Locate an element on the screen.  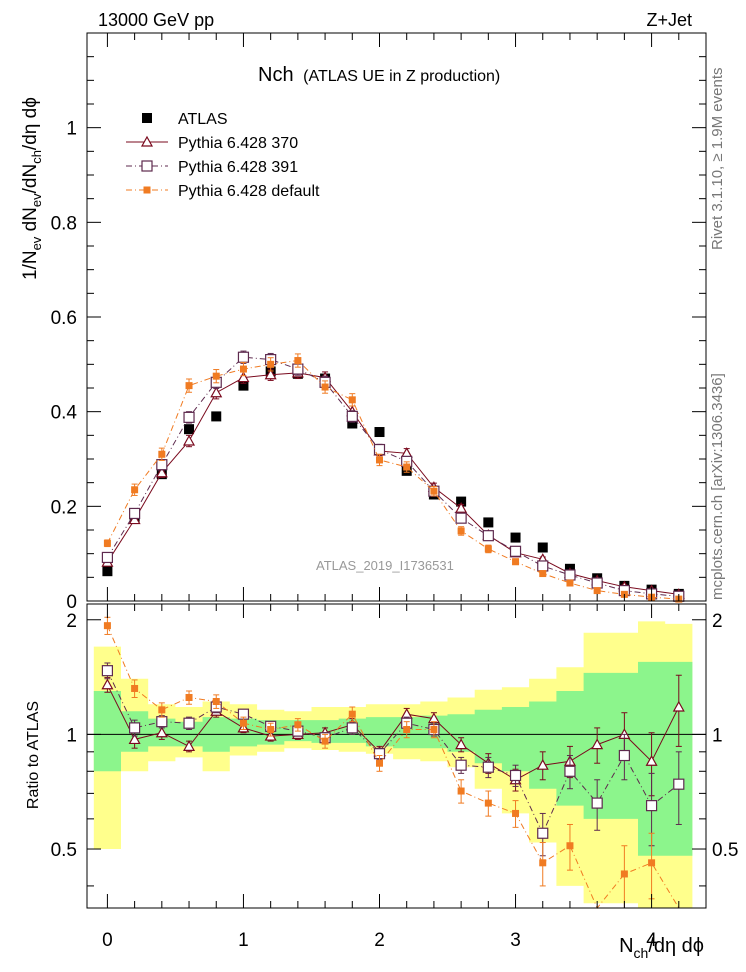
legend-label: Pythia 6.428 default is located at coordinates (249, 191).